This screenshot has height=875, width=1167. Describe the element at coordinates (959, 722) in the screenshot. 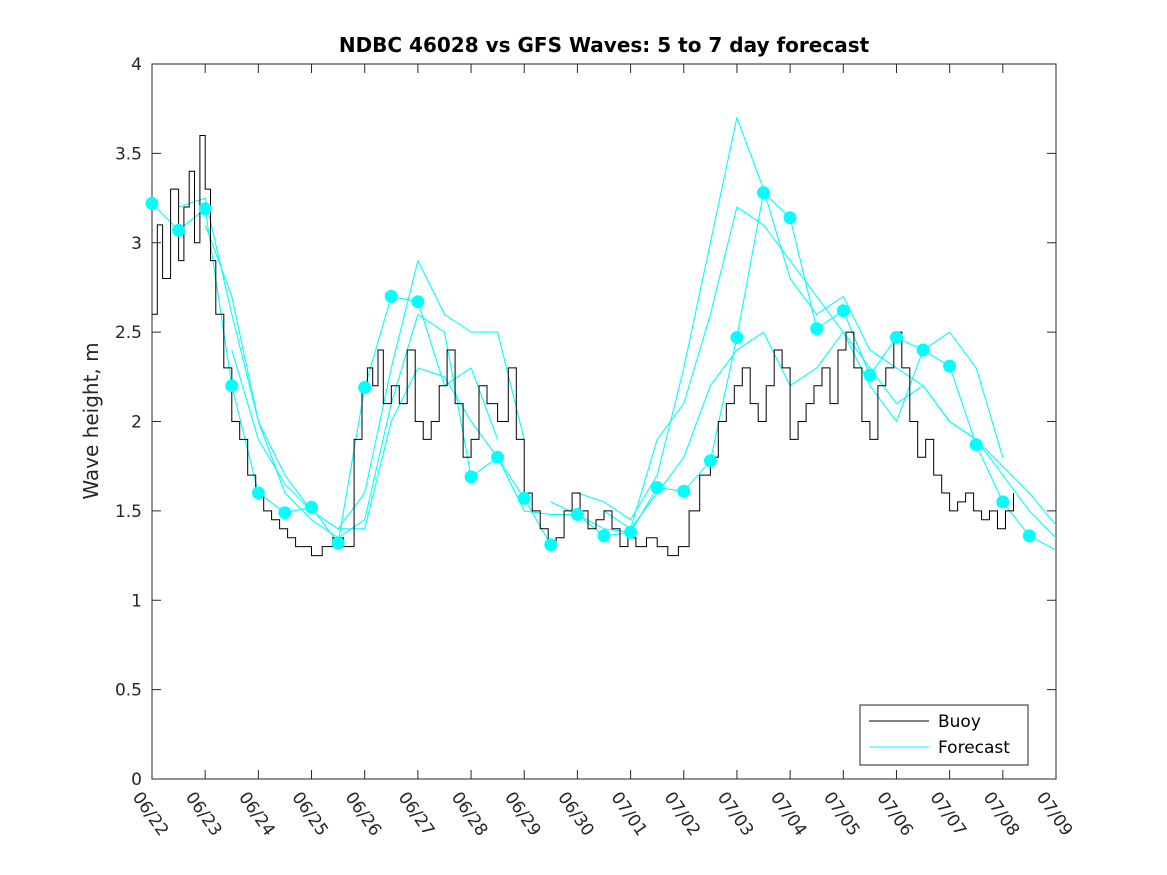

I see `legend-buoy-label: Buoy` at that location.